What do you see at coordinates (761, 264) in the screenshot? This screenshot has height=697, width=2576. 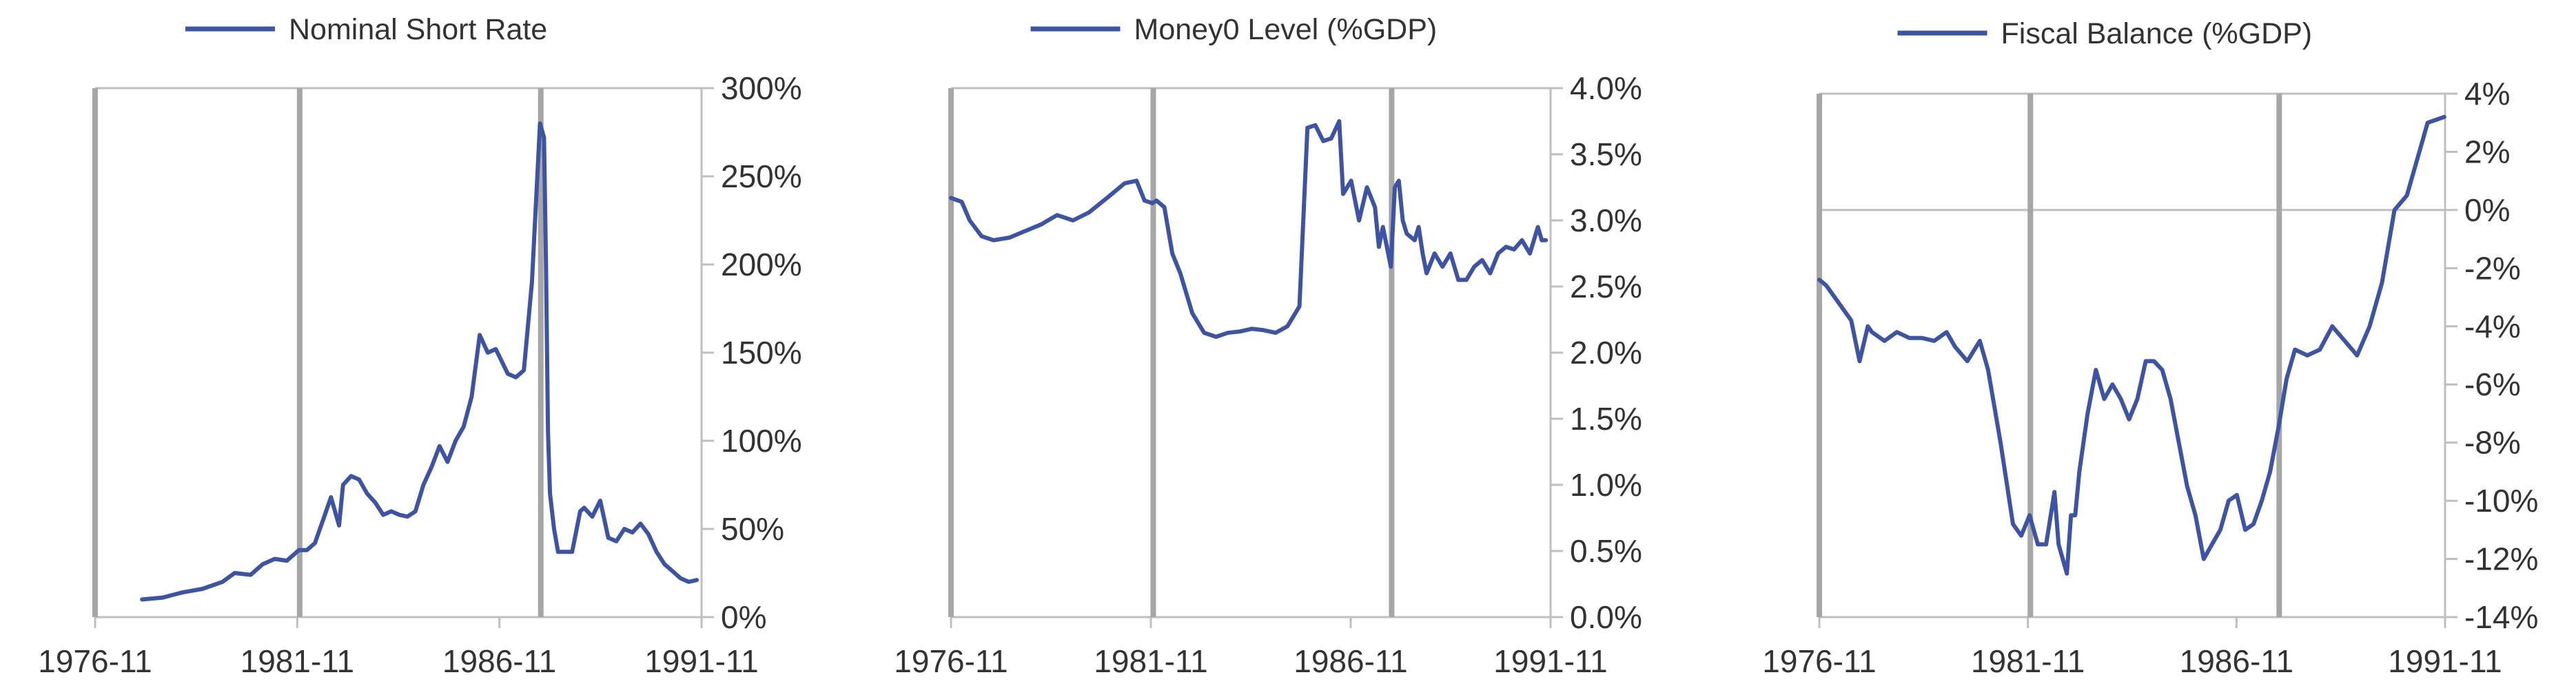 I see `y-tick-label-1-5: 200%` at bounding box center [761, 264].